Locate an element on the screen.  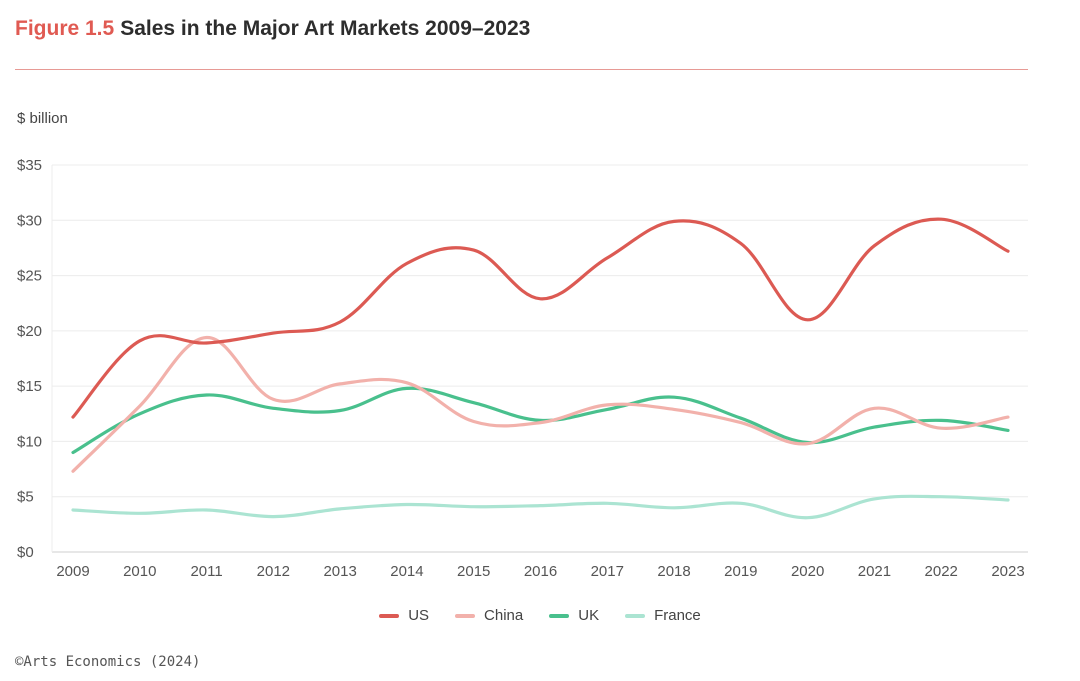
y-tick-label: $25 is located at coordinates (29, 276).